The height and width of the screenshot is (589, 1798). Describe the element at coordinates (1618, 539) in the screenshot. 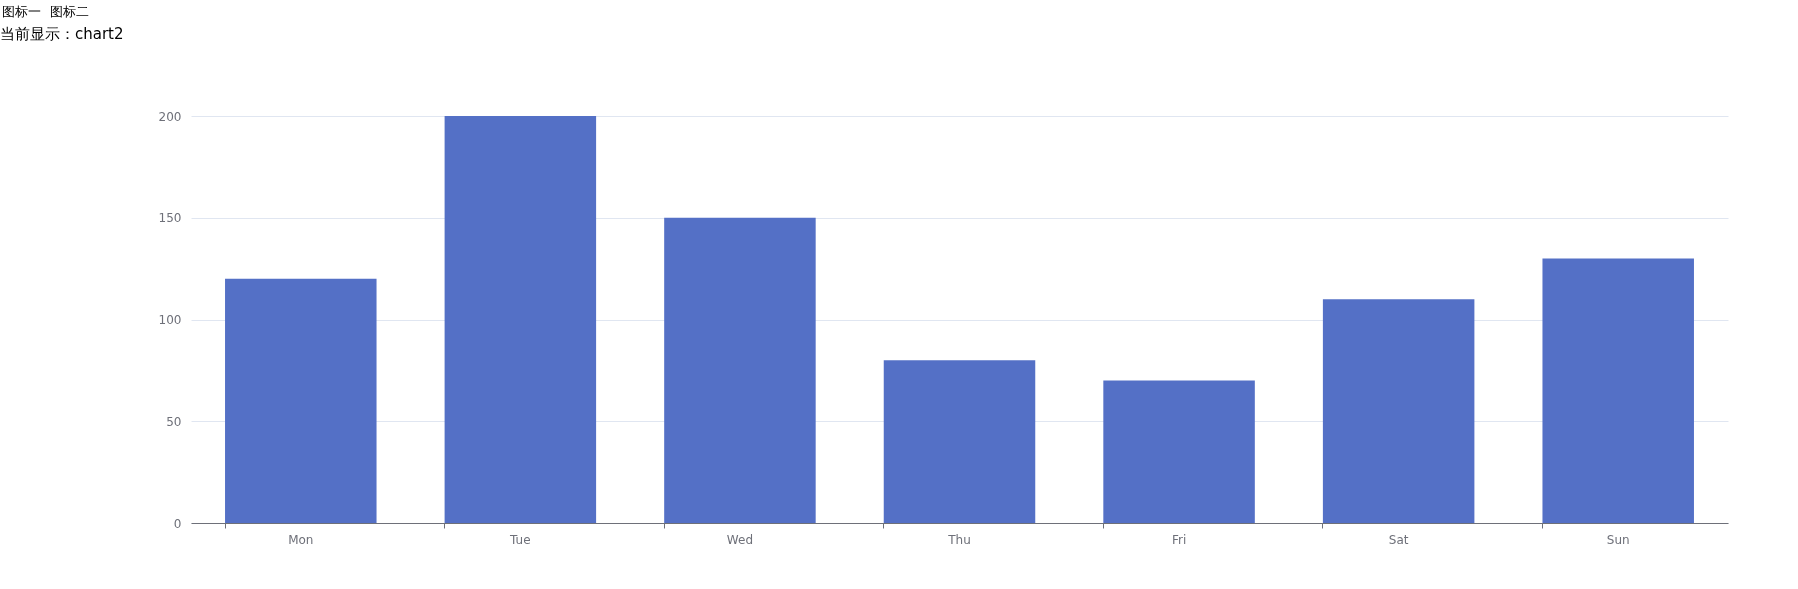

I see `x-tick-label: Sun` at that location.